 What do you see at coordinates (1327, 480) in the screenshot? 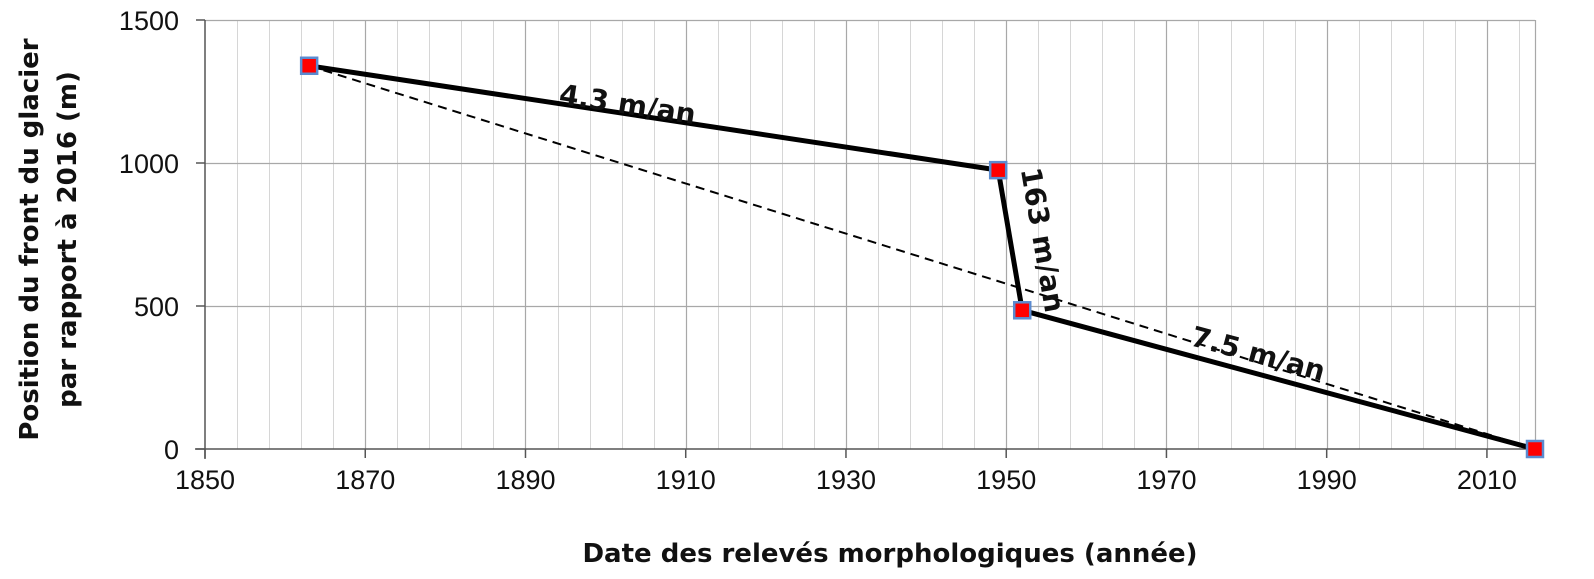
I see `x-tick-label: 1990` at bounding box center [1327, 480].